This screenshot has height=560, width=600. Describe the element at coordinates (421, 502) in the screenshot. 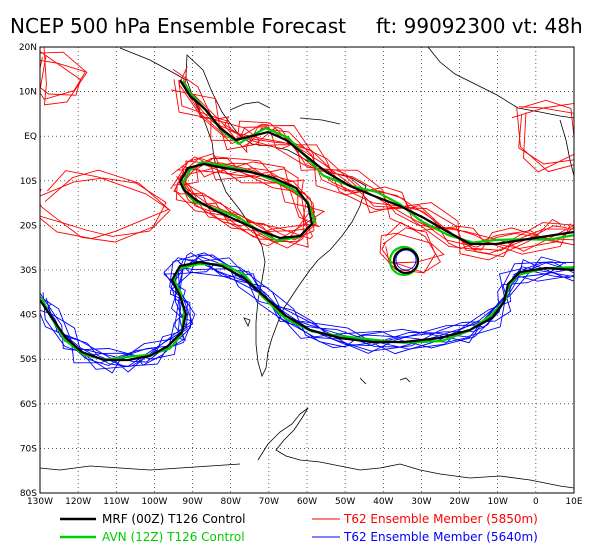

I see `lon-label: 30W` at that location.